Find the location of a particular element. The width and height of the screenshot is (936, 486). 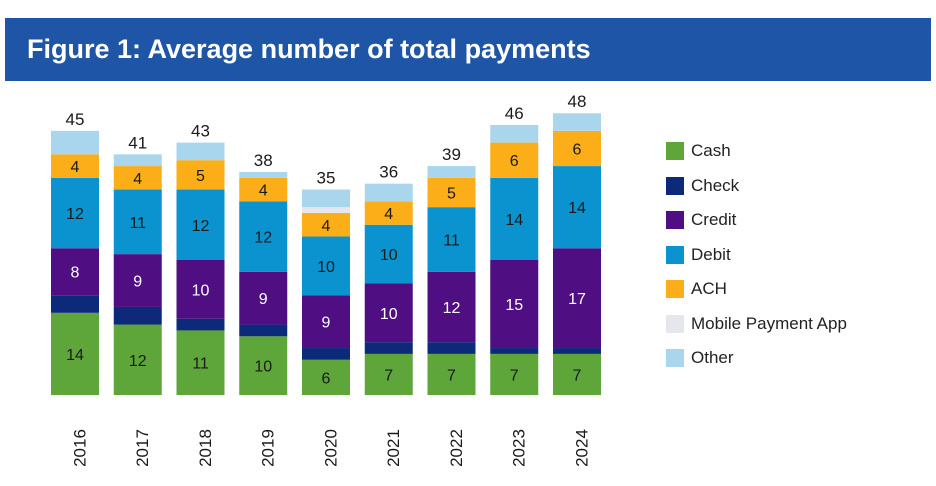

legend-label: Check is located at coordinates (715, 185).